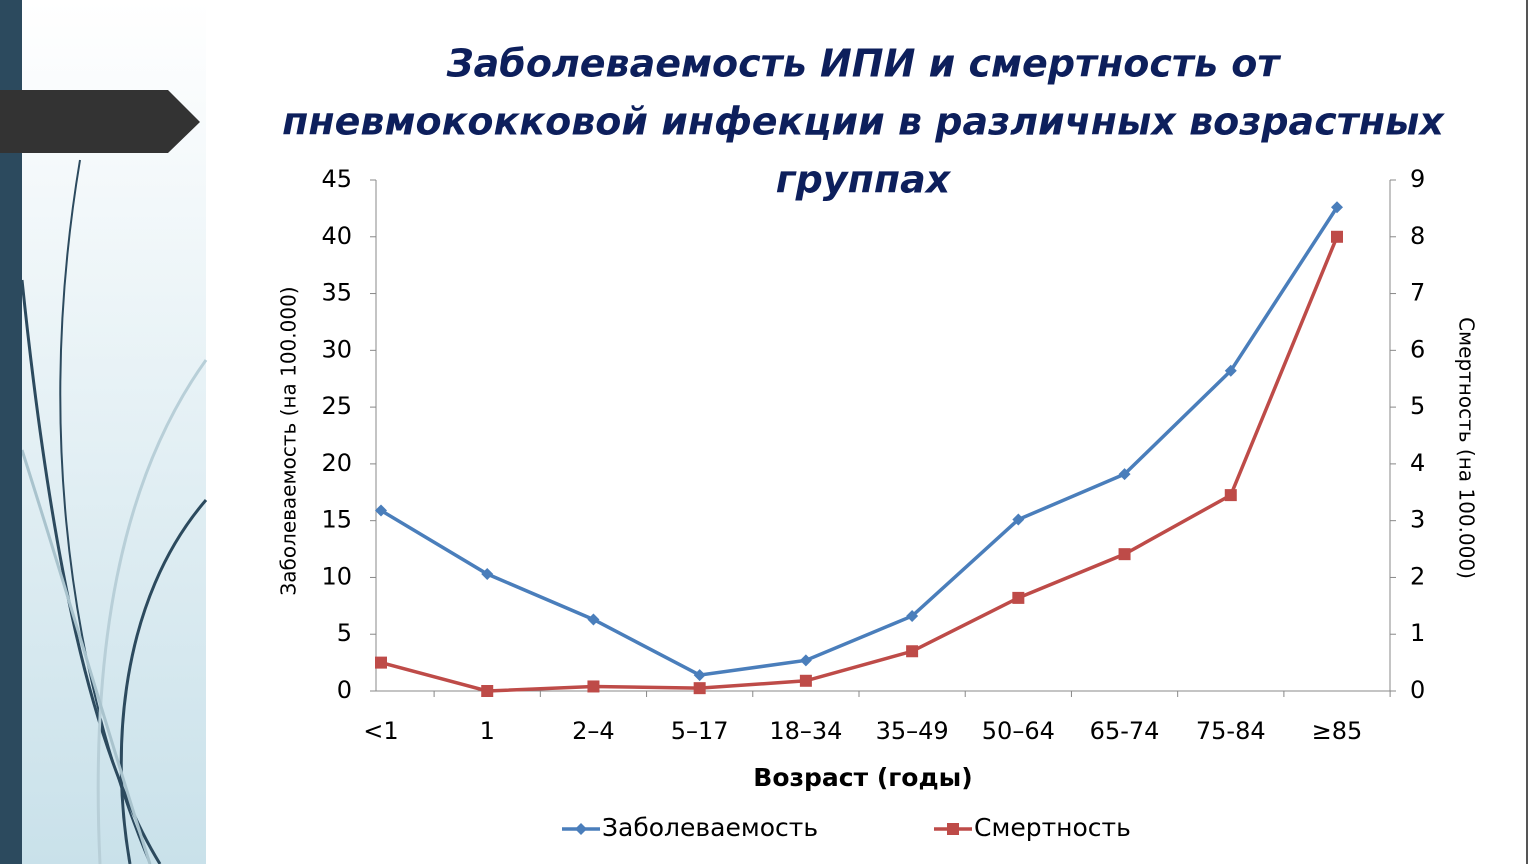 The height and width of the screenshot is (864, 1533). What do you see at coordinates (1417, 520) in the screenshot?
I see `y2-tick-label: 3` at bounding box center [1417, 520].